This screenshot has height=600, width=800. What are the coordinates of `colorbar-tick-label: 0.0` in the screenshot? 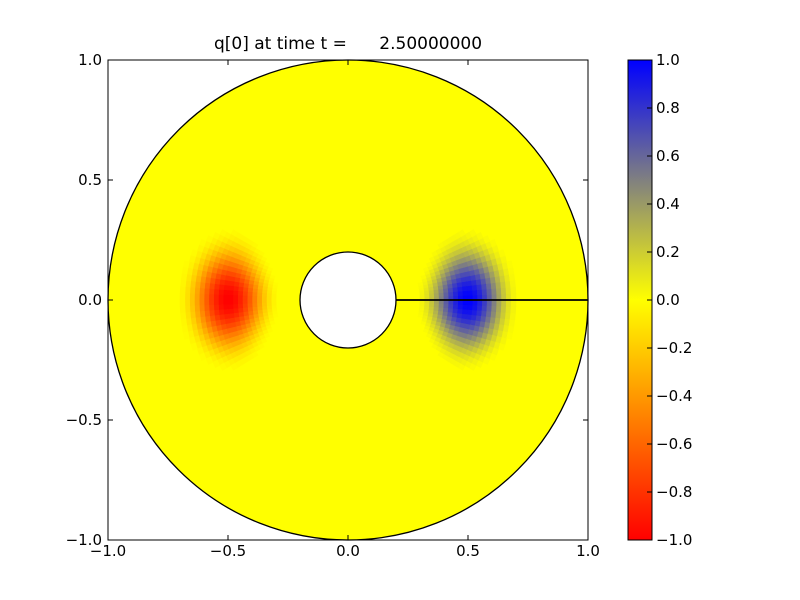 It's located at (668, 300).